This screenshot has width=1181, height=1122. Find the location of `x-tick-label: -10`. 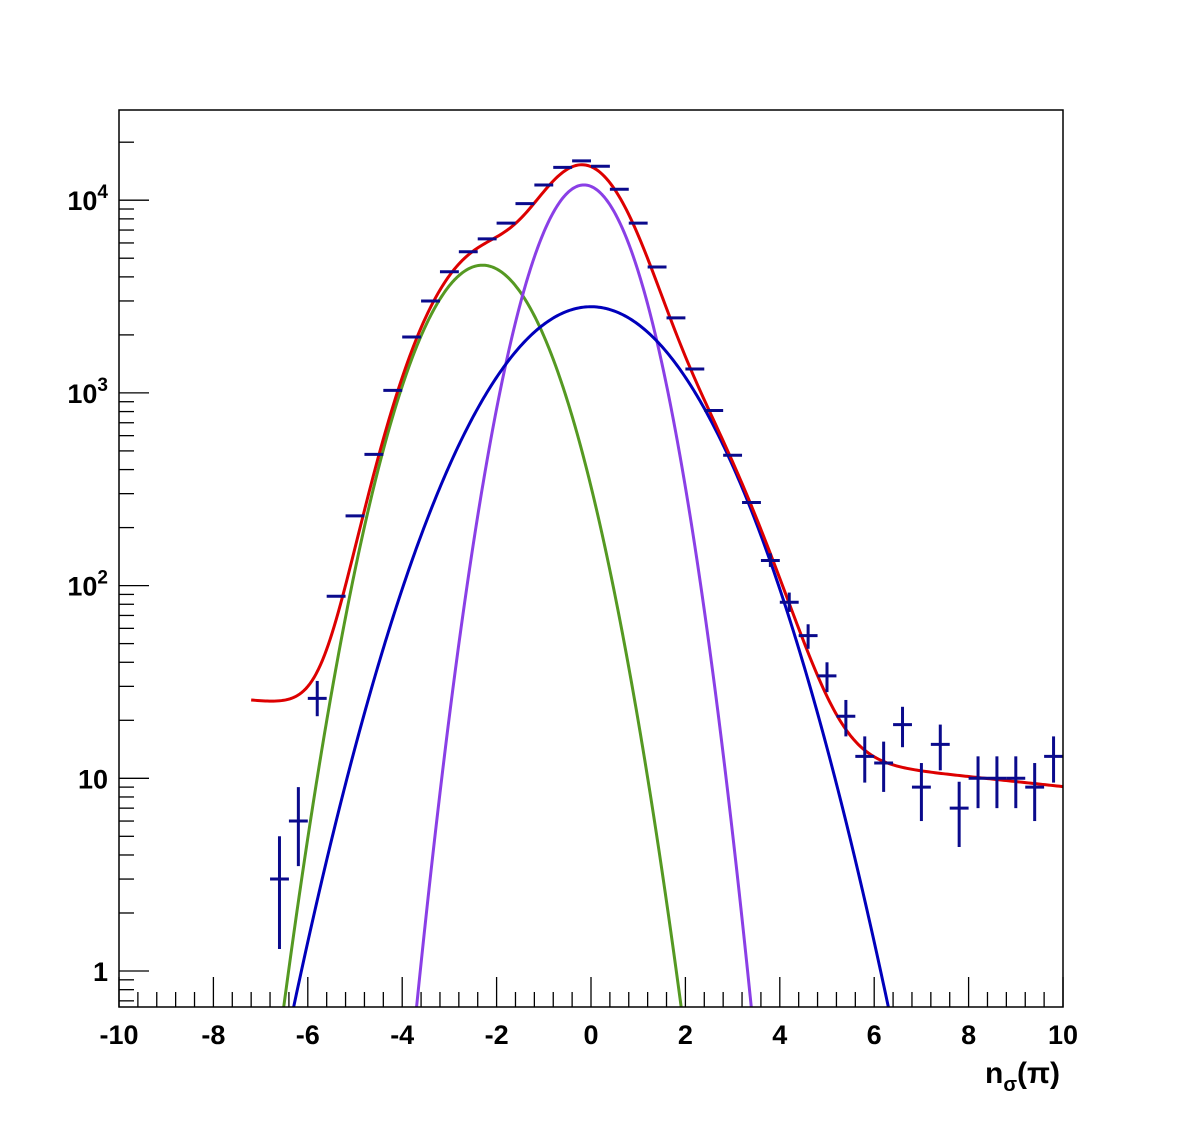

x-tick-label: -10 is located at coordinates (118, 1035).